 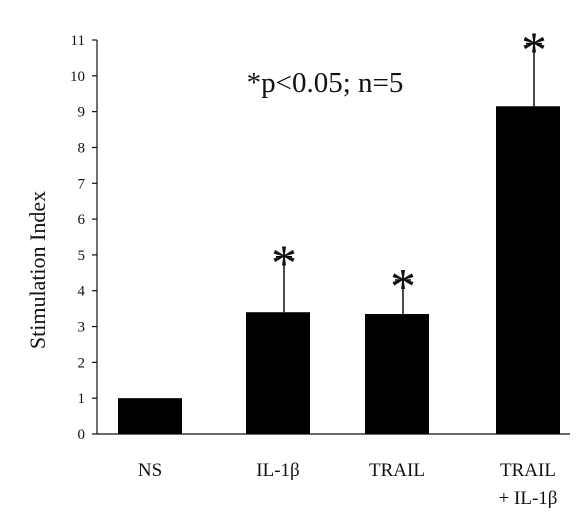 I want to click on y-axis-label: Stimulation Index, so click(x=37, y=270).